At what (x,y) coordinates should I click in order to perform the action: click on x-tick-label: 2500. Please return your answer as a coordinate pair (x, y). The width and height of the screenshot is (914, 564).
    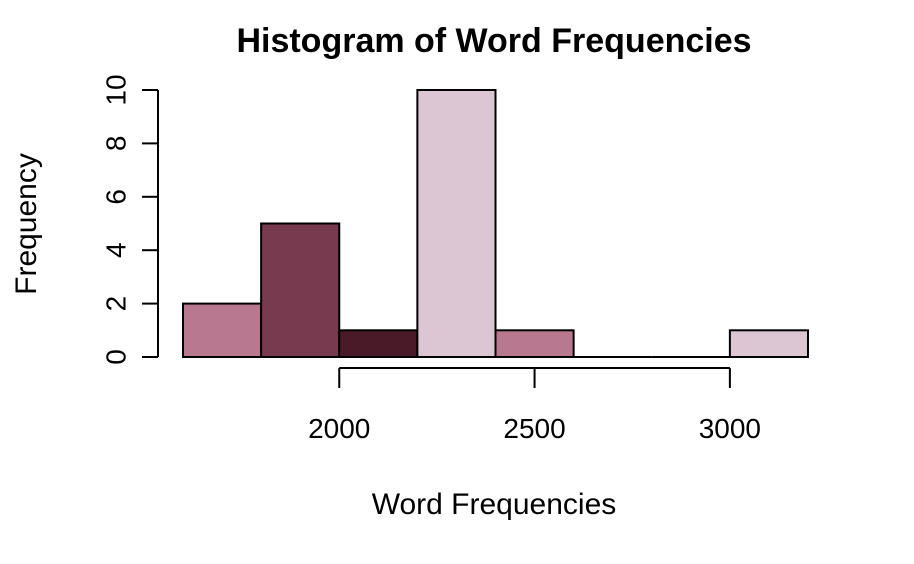
    Looking at the image, I should click on (534, 428).